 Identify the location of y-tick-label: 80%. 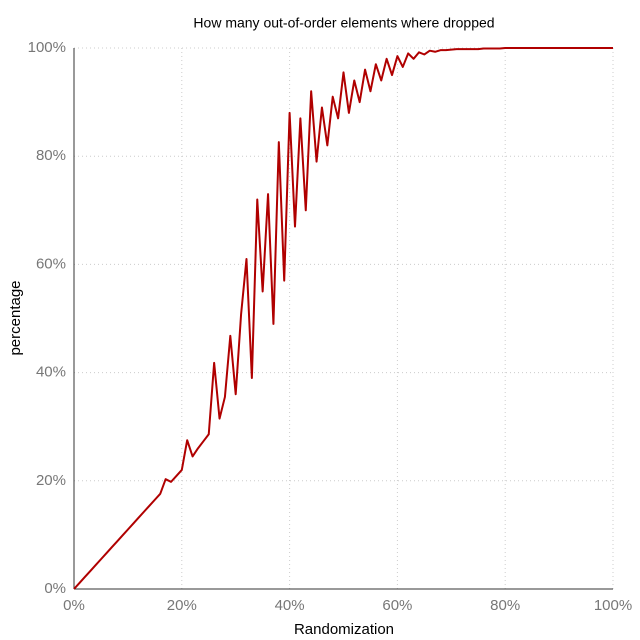
(51, 155).